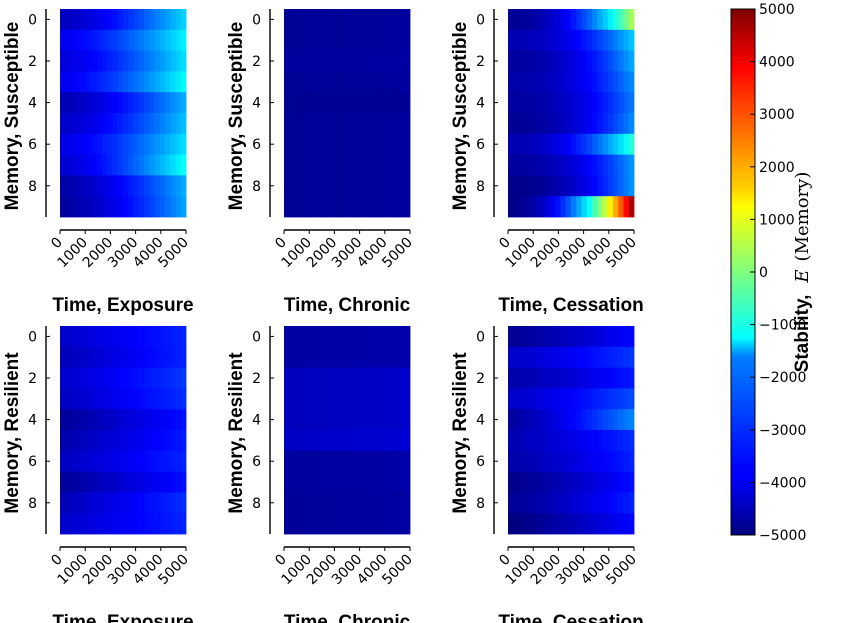  I want to click on y-tick-label: 6, so click(256, 145).